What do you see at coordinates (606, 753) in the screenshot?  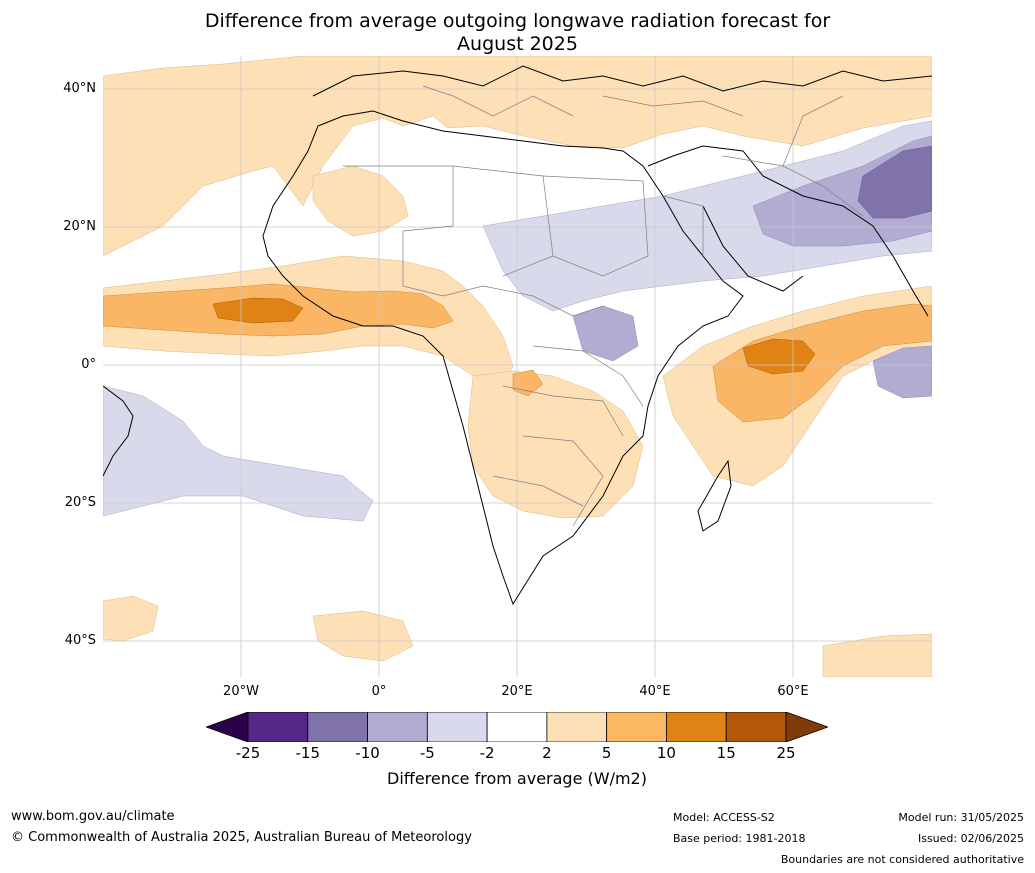 I see `colorbar-tick-label: 5` at bounding box center [606, 753].